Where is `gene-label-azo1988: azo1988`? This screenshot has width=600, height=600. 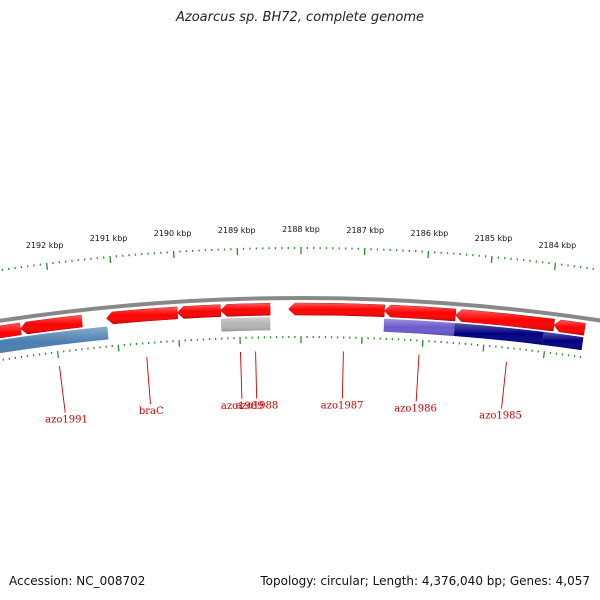
gene-label-azo1988: azo1988 is located at coordinates (257, 406).